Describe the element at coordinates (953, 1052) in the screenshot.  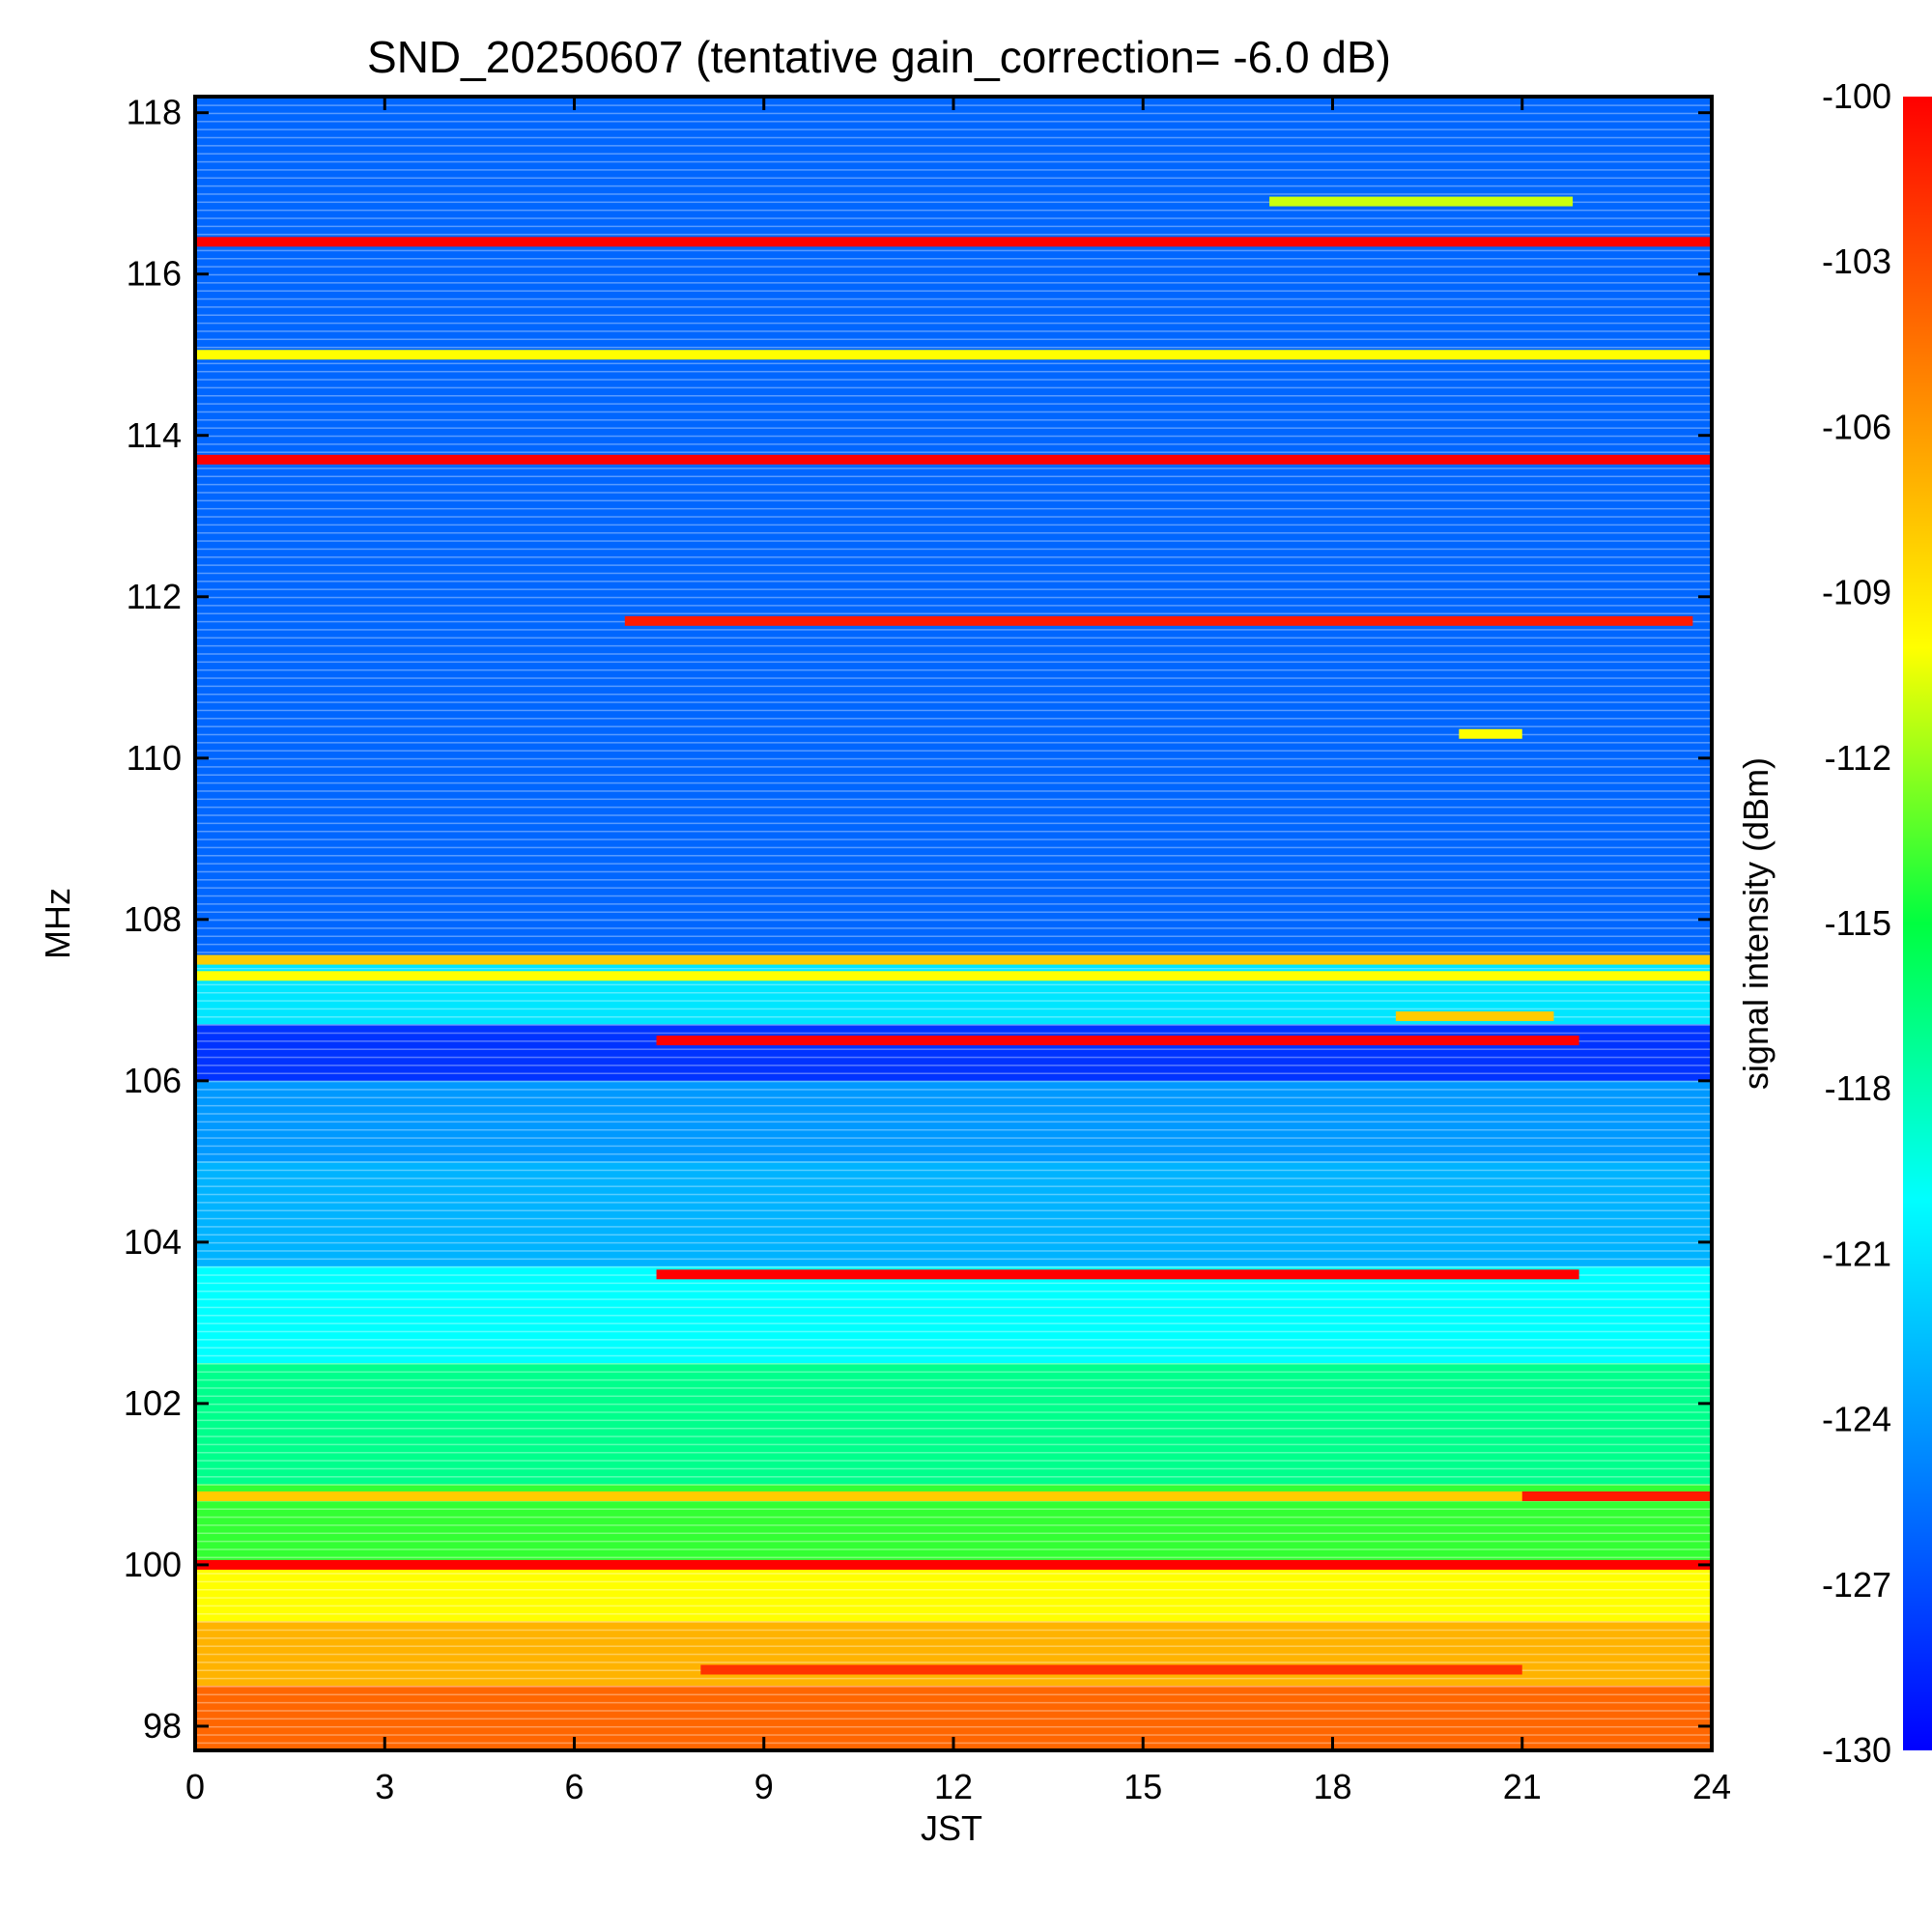
I see `heatmap-band` at that location.